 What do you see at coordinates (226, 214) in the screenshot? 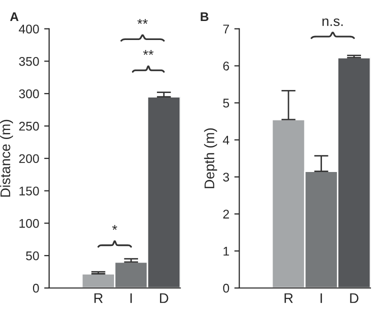
I see `y-tick-label: 2` at bounding box center [226, 214].